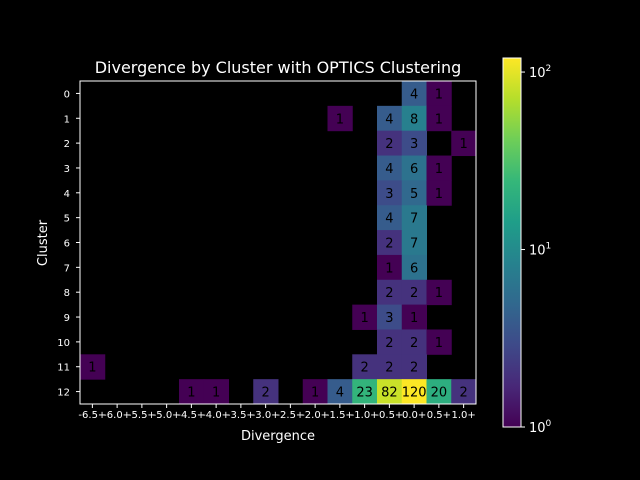  Describe the element at coordinates (463, 415) in the screenshot. I see `x-tick-label: 1.0+` at that location.